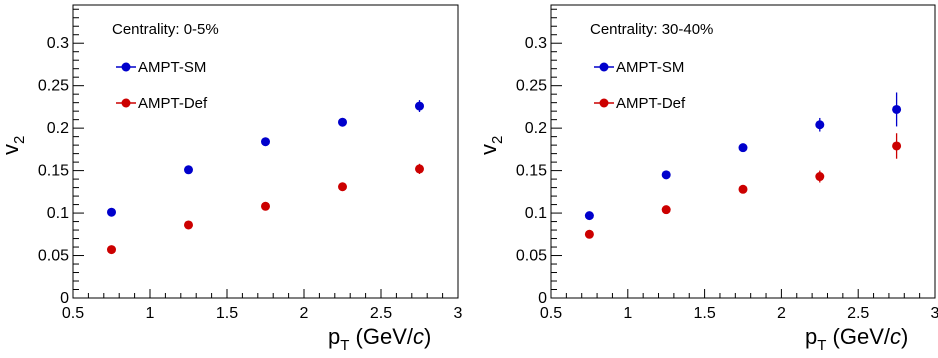 The width and height of the screenshot is (938, 358). Describe the element at coordinates (165, 29) in the screenshot. I see `centrality-annotation: Centrality: 0-5%` at that location.